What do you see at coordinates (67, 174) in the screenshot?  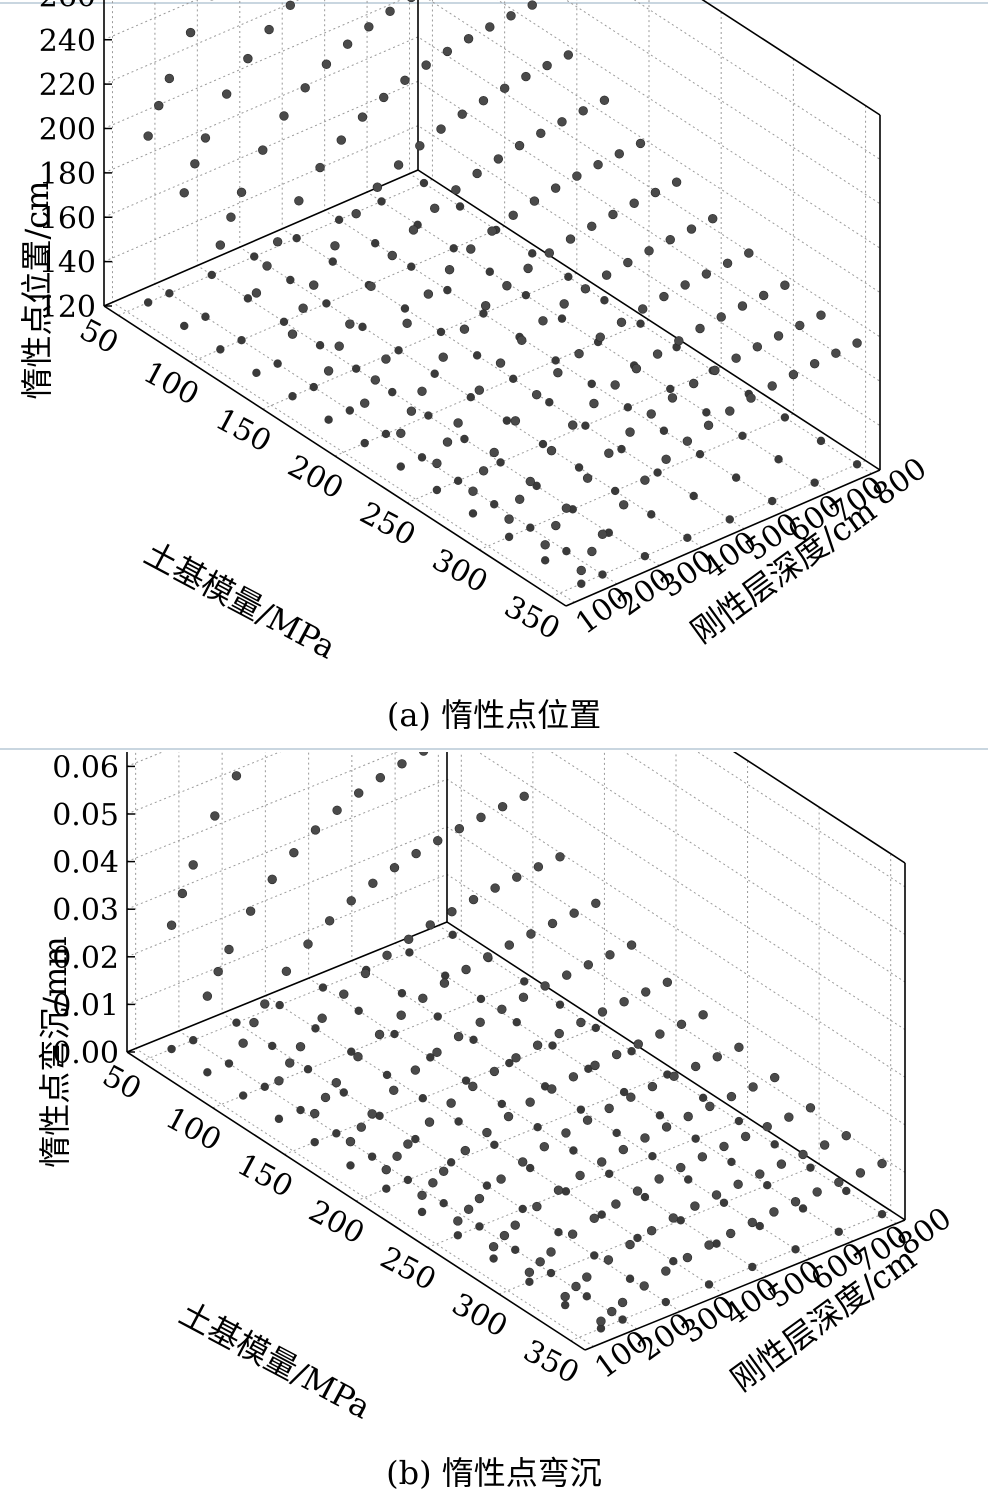 I see `z-tick-label: 180` at bounding box center [67, 174].